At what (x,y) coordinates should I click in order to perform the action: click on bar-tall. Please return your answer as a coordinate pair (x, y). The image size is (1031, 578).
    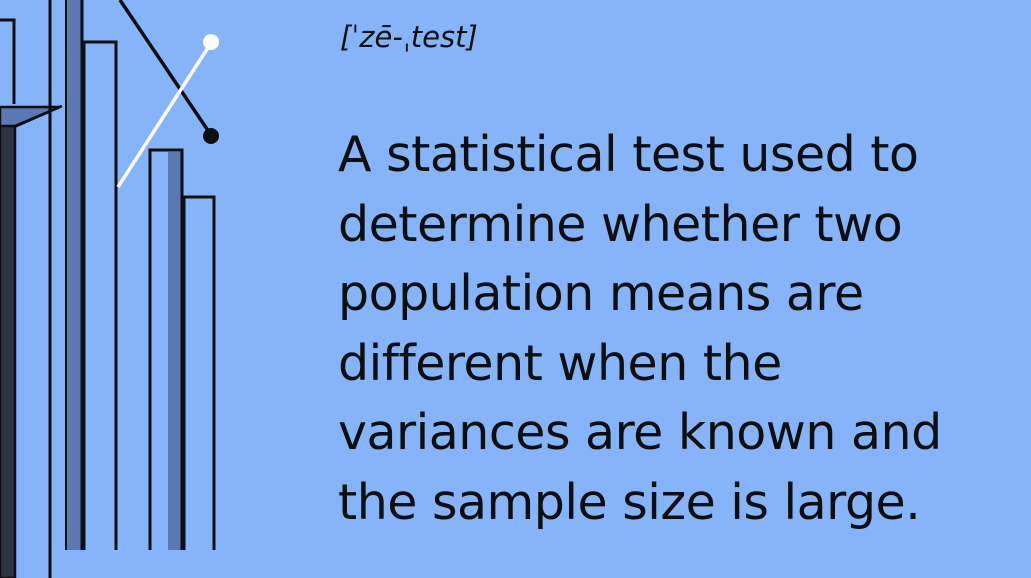
    Looking at the image, I should click on (66, 289).